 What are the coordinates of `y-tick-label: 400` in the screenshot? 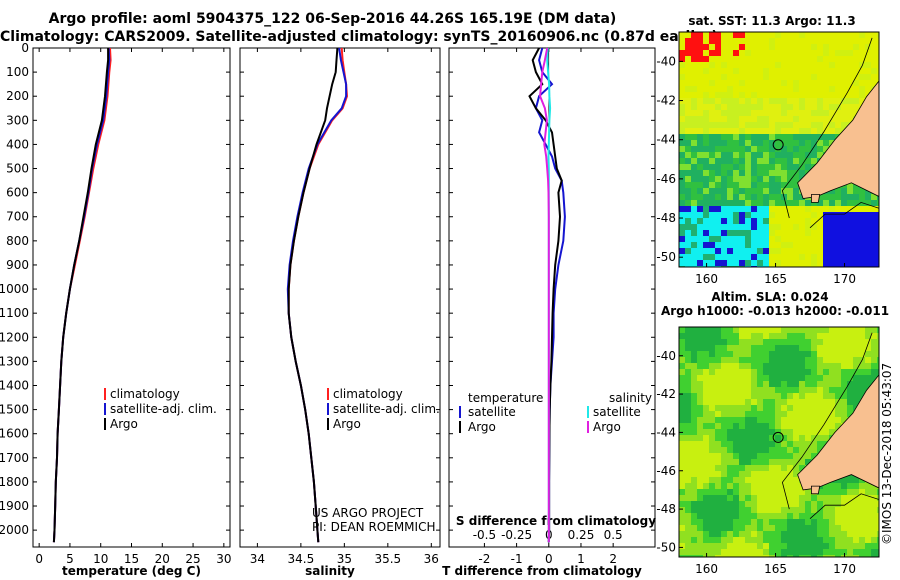 It's located at (17, 144).